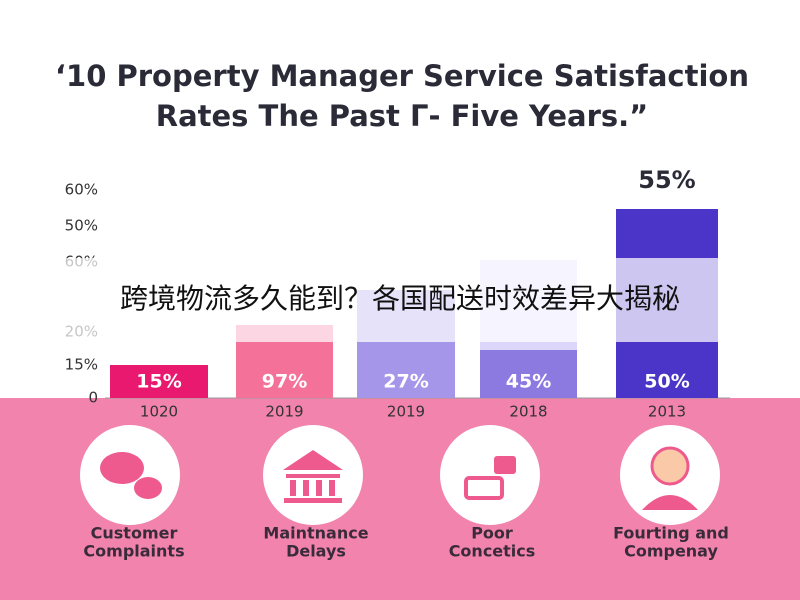 This screenshot has height=600, width=800. Describe the element at coordinates (134, 533) in the screenshot. I see `icon-label: Customer` at that location.